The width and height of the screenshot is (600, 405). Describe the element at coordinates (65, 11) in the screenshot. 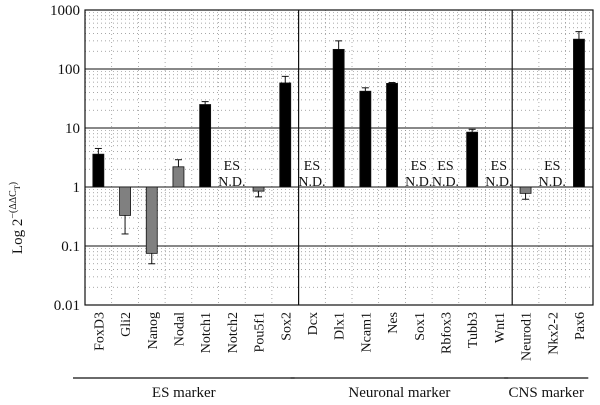

I see `y-tick-label: 1000` at that location.